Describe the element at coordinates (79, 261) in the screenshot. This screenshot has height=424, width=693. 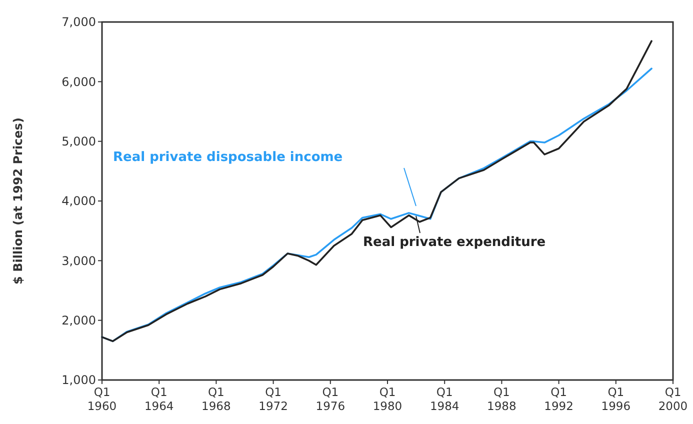
I see `y-tick-label: 3,000` at that location.